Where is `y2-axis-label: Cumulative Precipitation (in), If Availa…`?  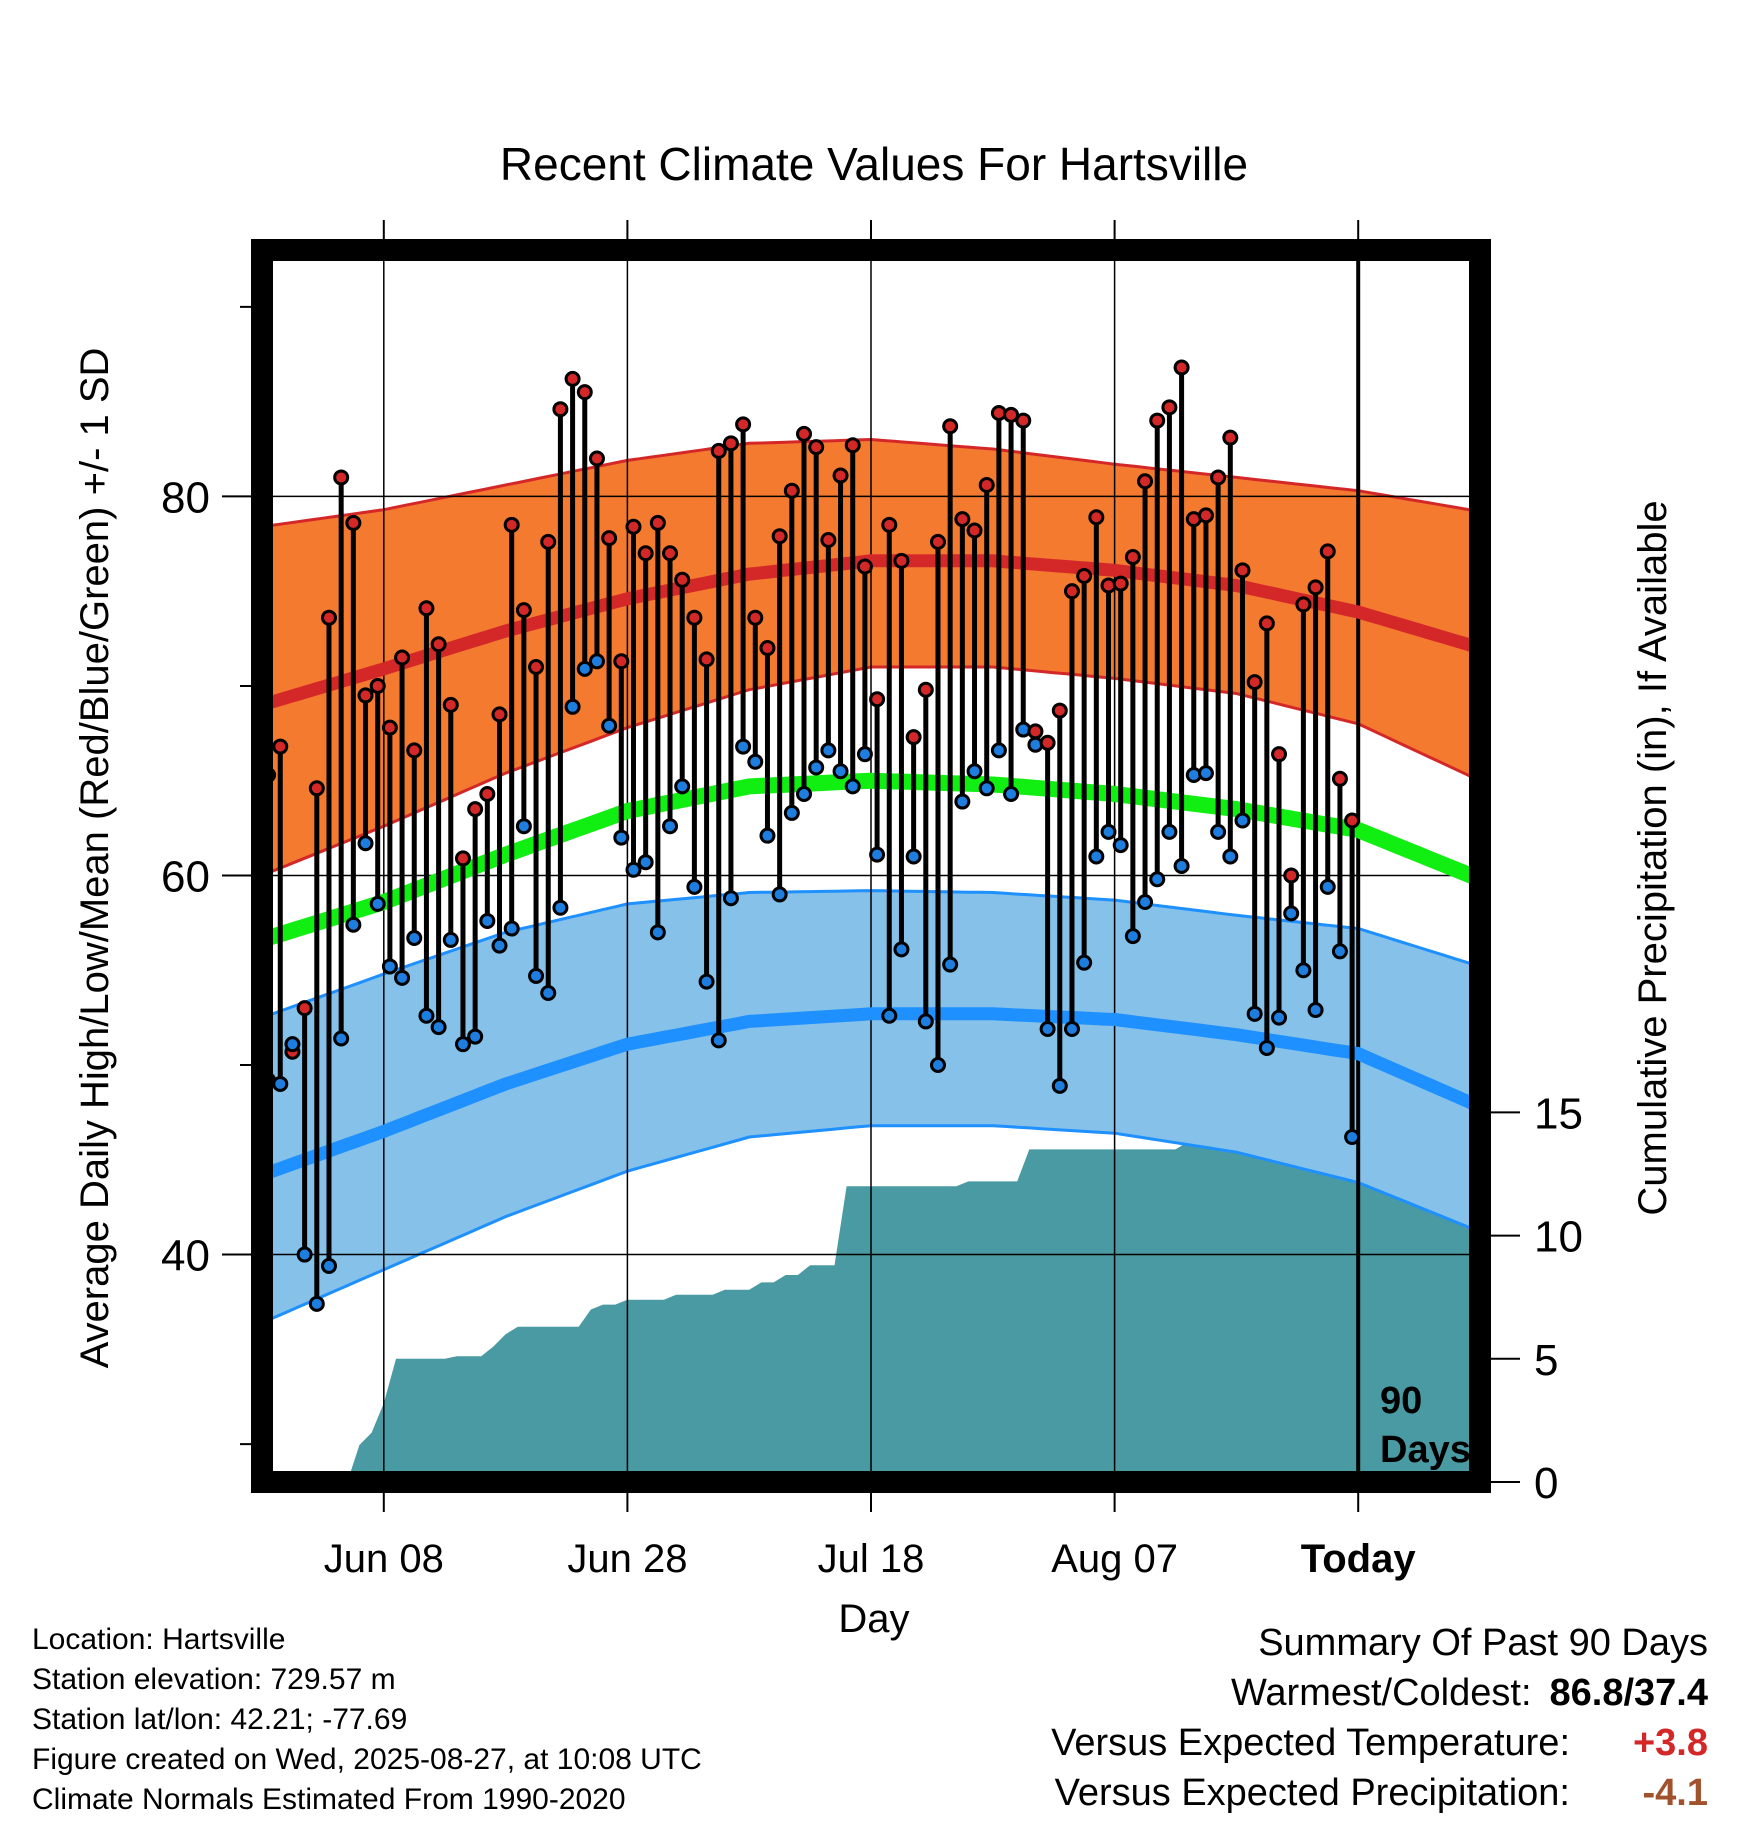
y2-axis-label: Cumulative Precipitation (in), If Availa… is located at coordinates (1653, 857).